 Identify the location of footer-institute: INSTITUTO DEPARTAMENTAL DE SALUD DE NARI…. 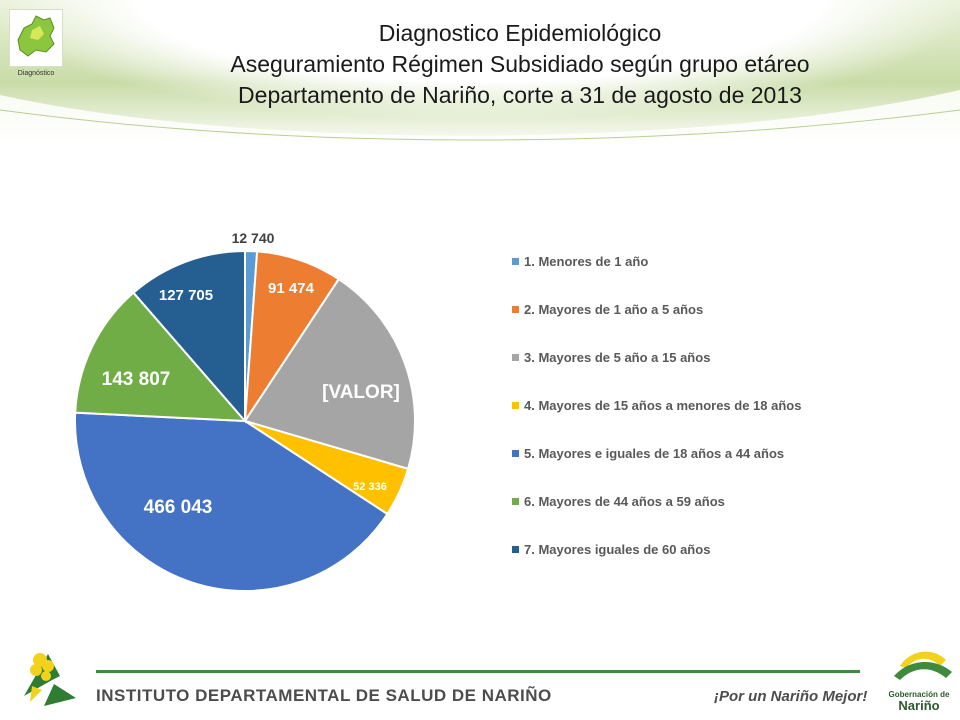
(324, 695).